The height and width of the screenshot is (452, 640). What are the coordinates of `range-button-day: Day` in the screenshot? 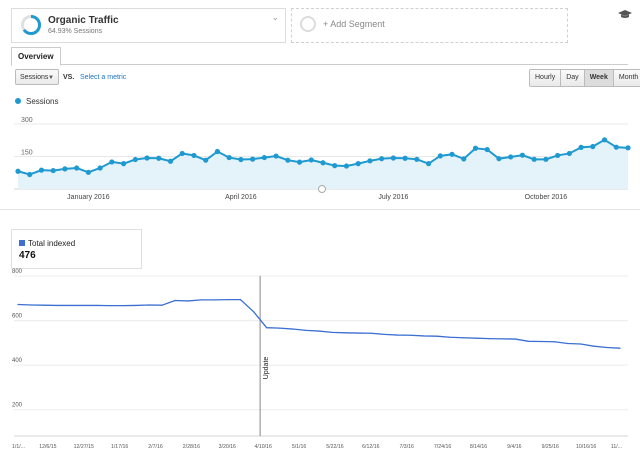 It's located at (573, 78).